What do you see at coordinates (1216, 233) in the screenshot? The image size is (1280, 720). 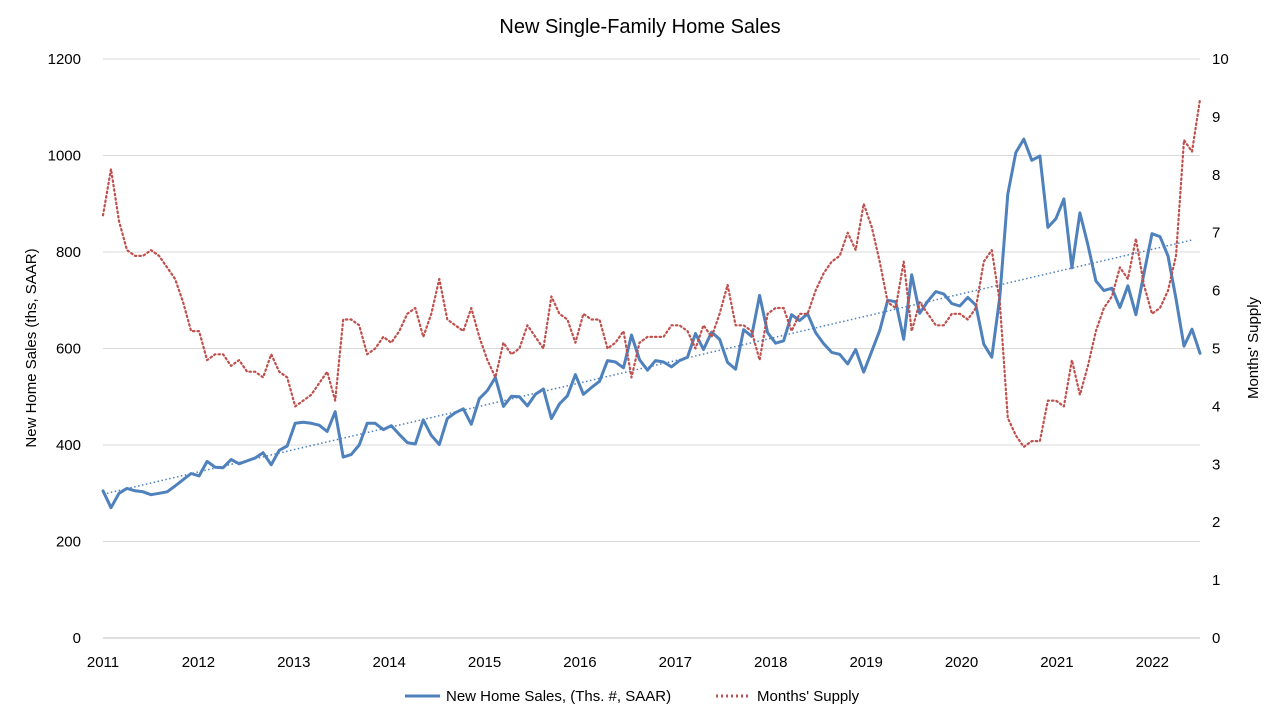 I see `right-tick-label-7: 7` at bounding box center [1216, 233].